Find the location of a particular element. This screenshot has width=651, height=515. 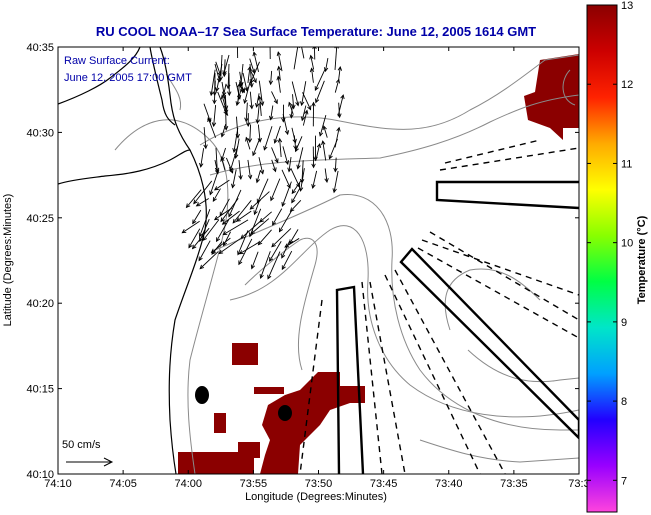

scale-arrow is located at coordinates (90, 462).